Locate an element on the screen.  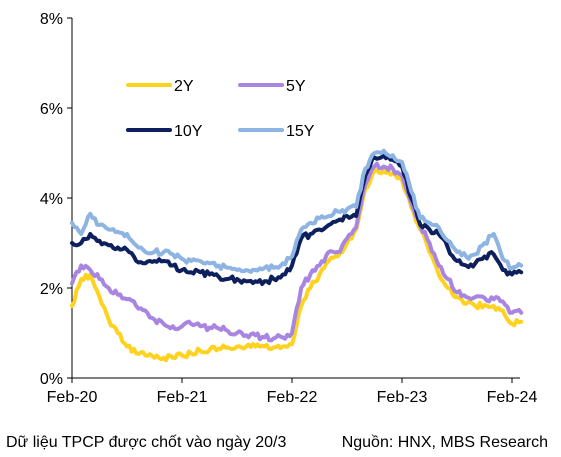
x-tick-label: Feb-24 is located at coordinates (512, 397).